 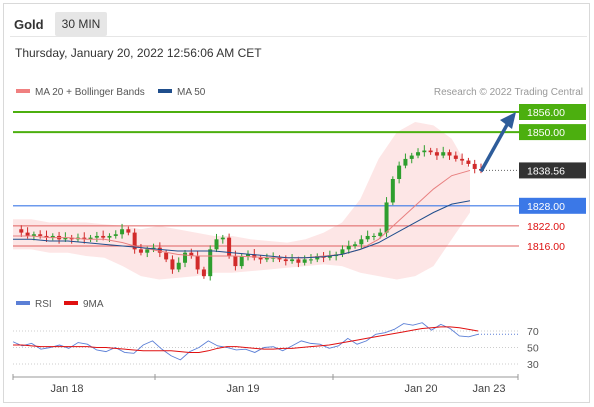 I want to click on pivot-label: 1828.00, so click(x=546, y=207).